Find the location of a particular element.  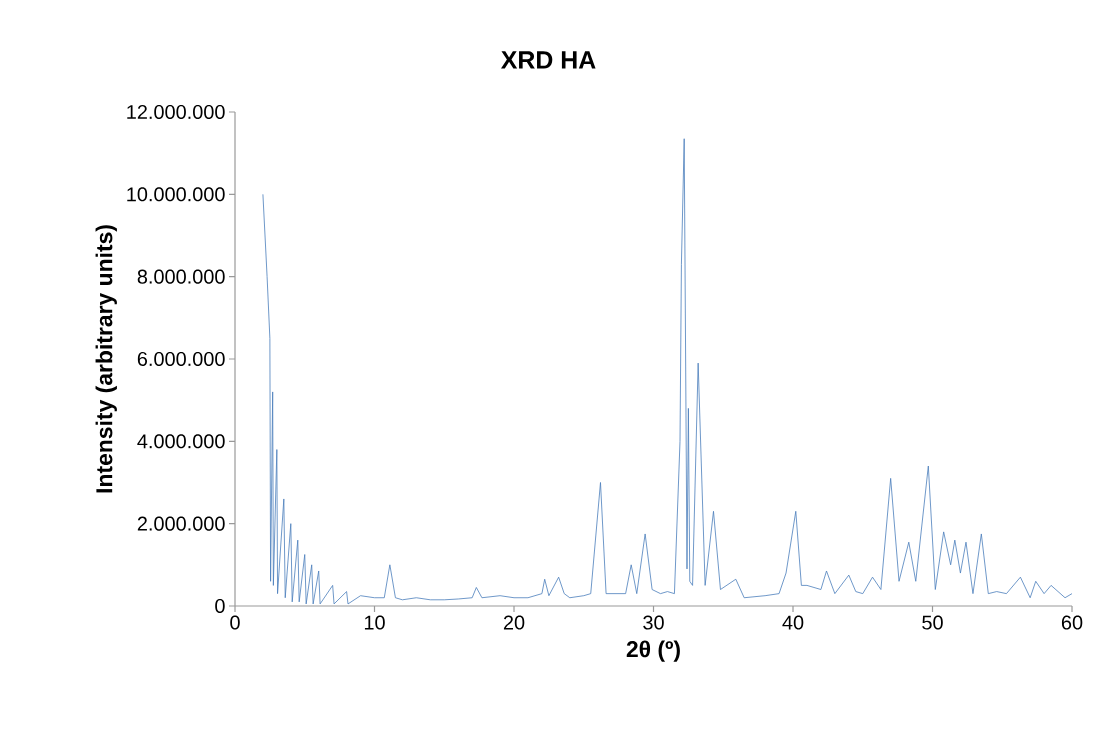

x-axis-title: 2θ (º) is located at coordinates (653, 651).